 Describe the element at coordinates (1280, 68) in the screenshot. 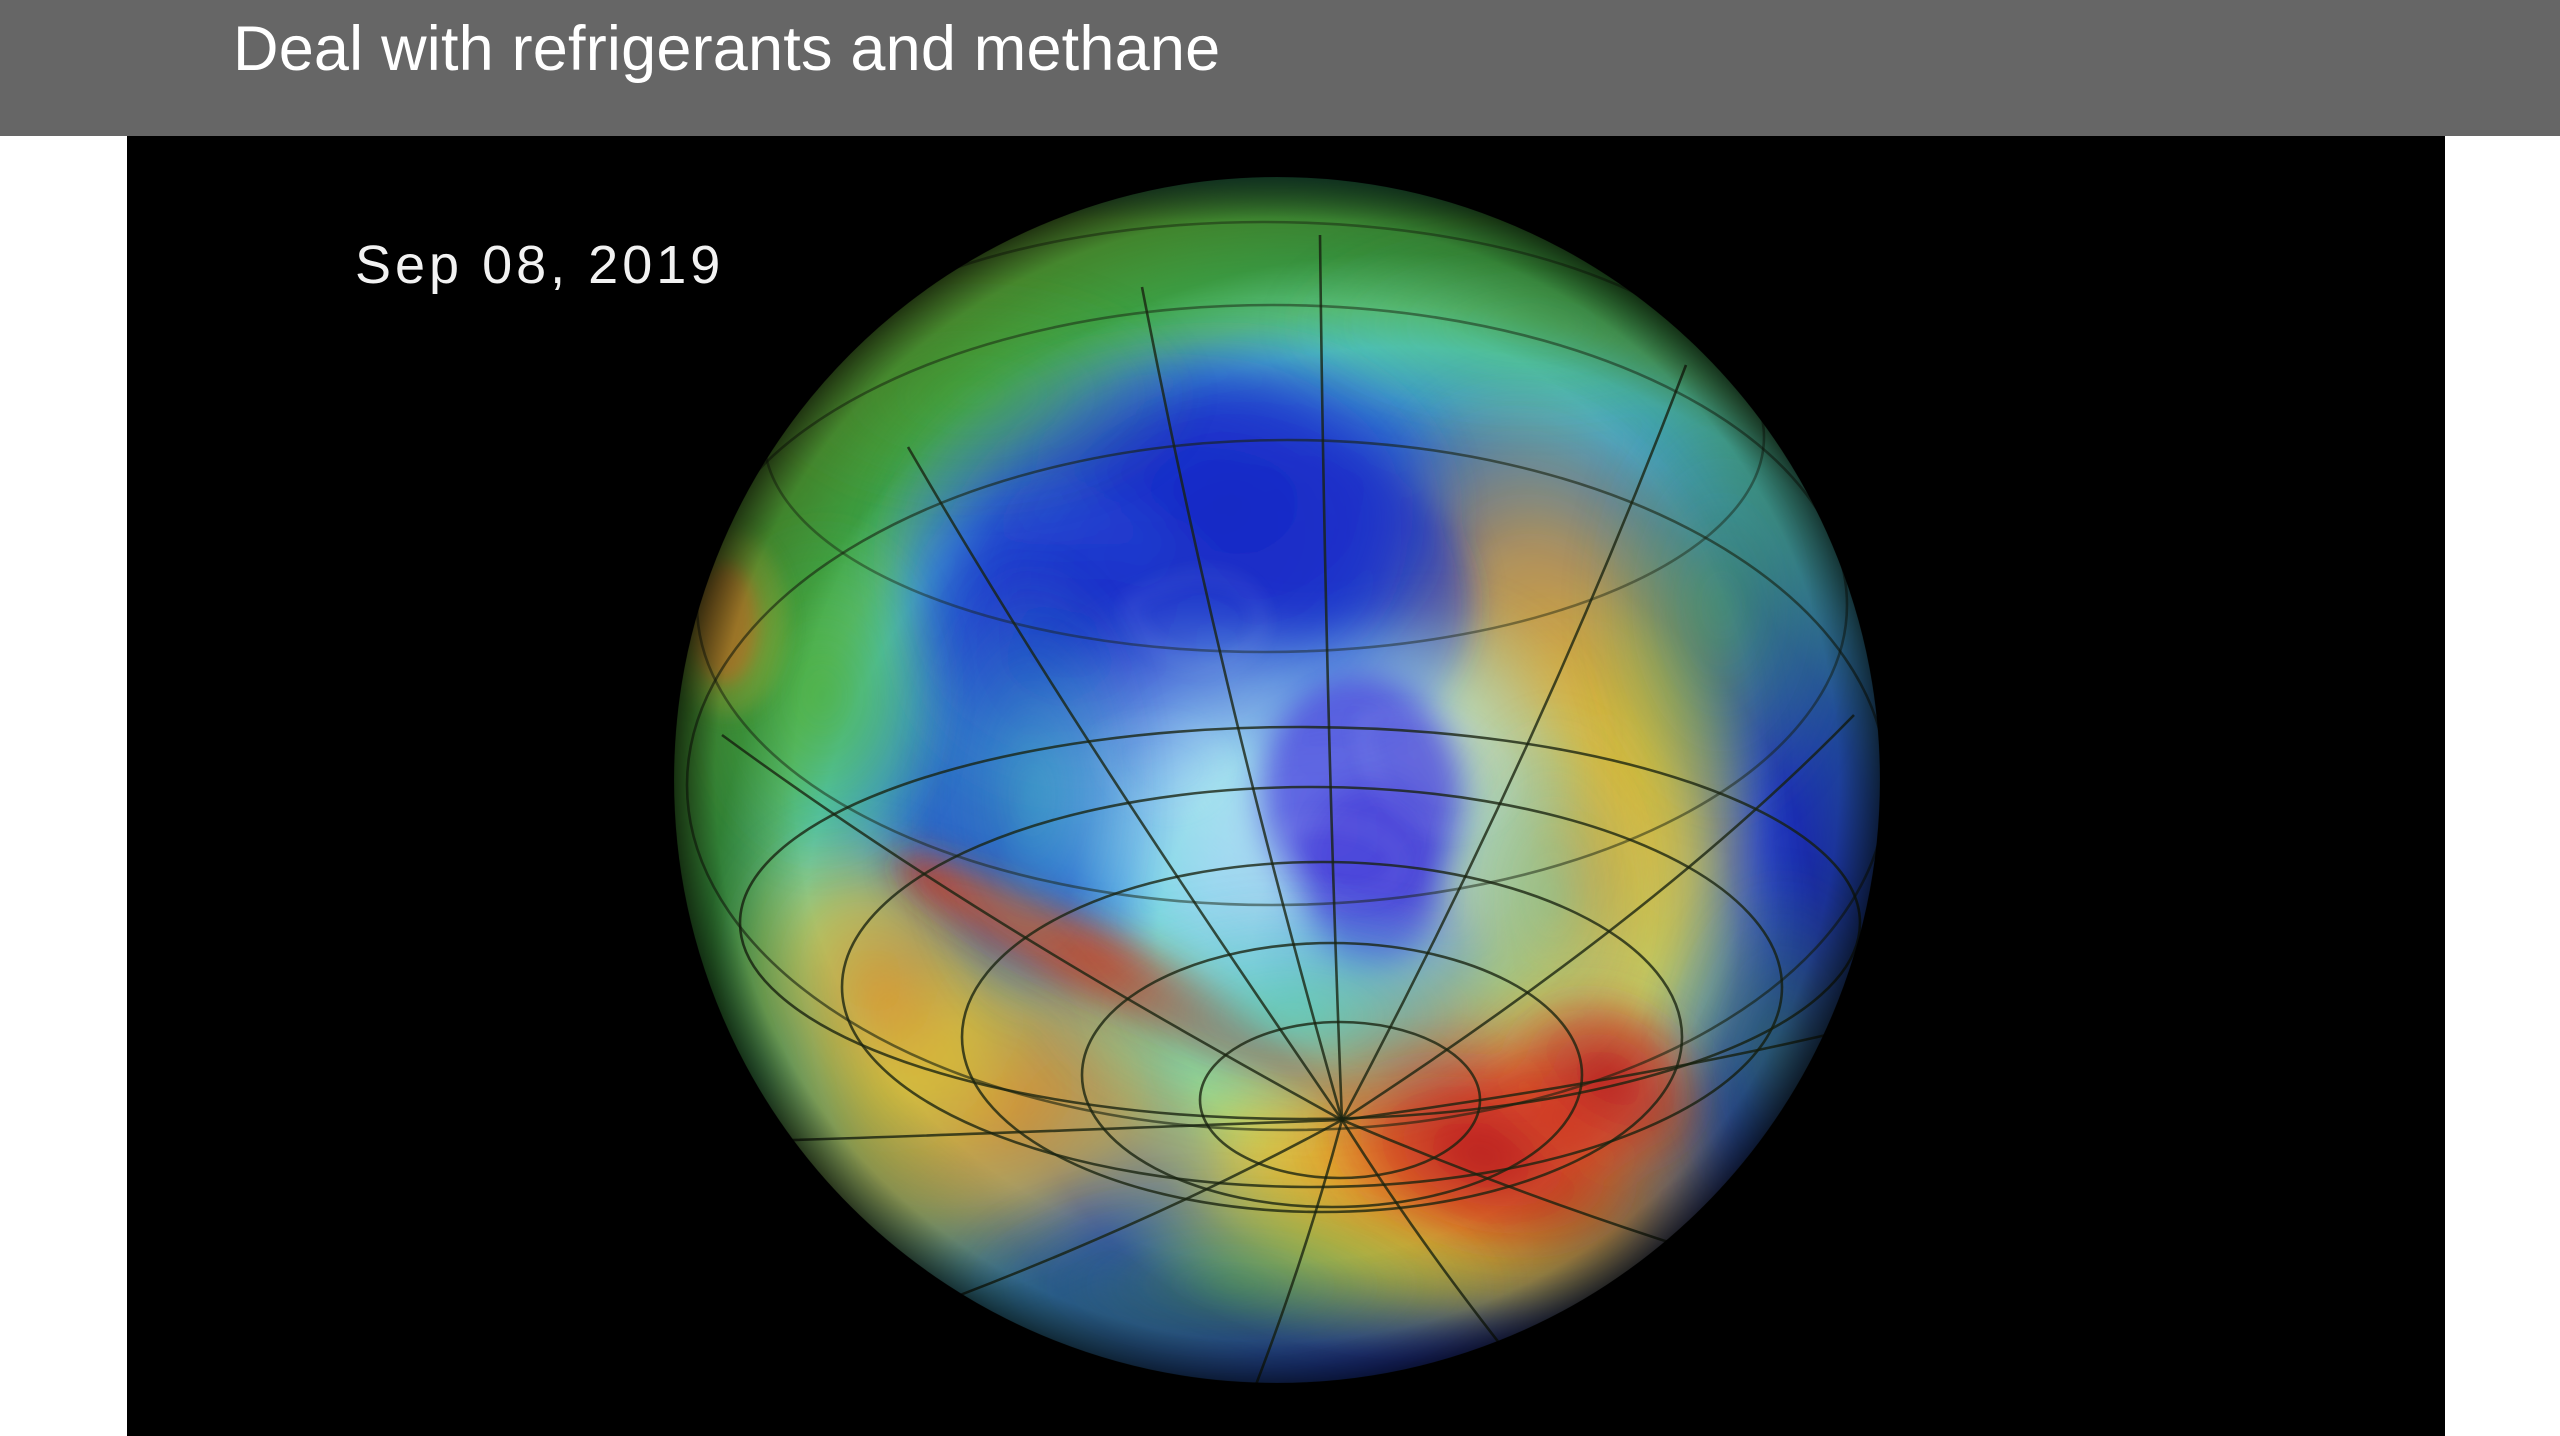

I see `slide-header-bar: Deal with refrigerants and methane` at that location.